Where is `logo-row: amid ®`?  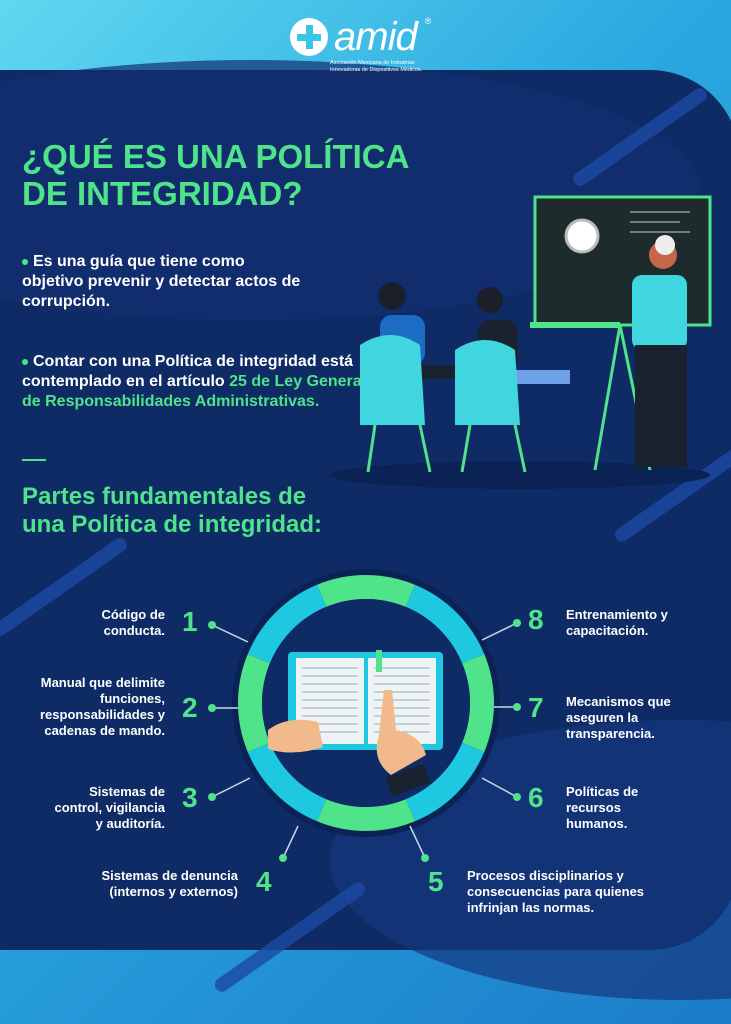 logo-row: amid ® is located at coordinates (365, 37).